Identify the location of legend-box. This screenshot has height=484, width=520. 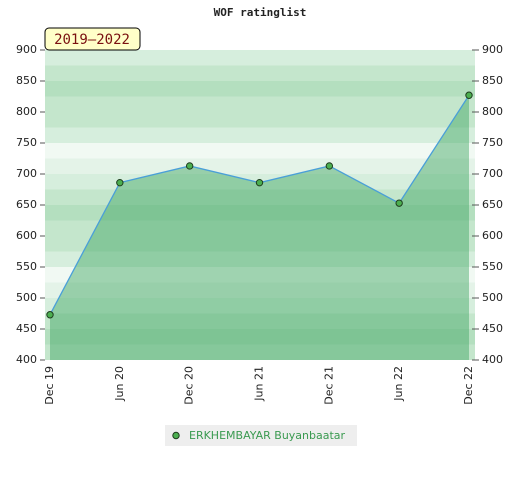
(261, 435).